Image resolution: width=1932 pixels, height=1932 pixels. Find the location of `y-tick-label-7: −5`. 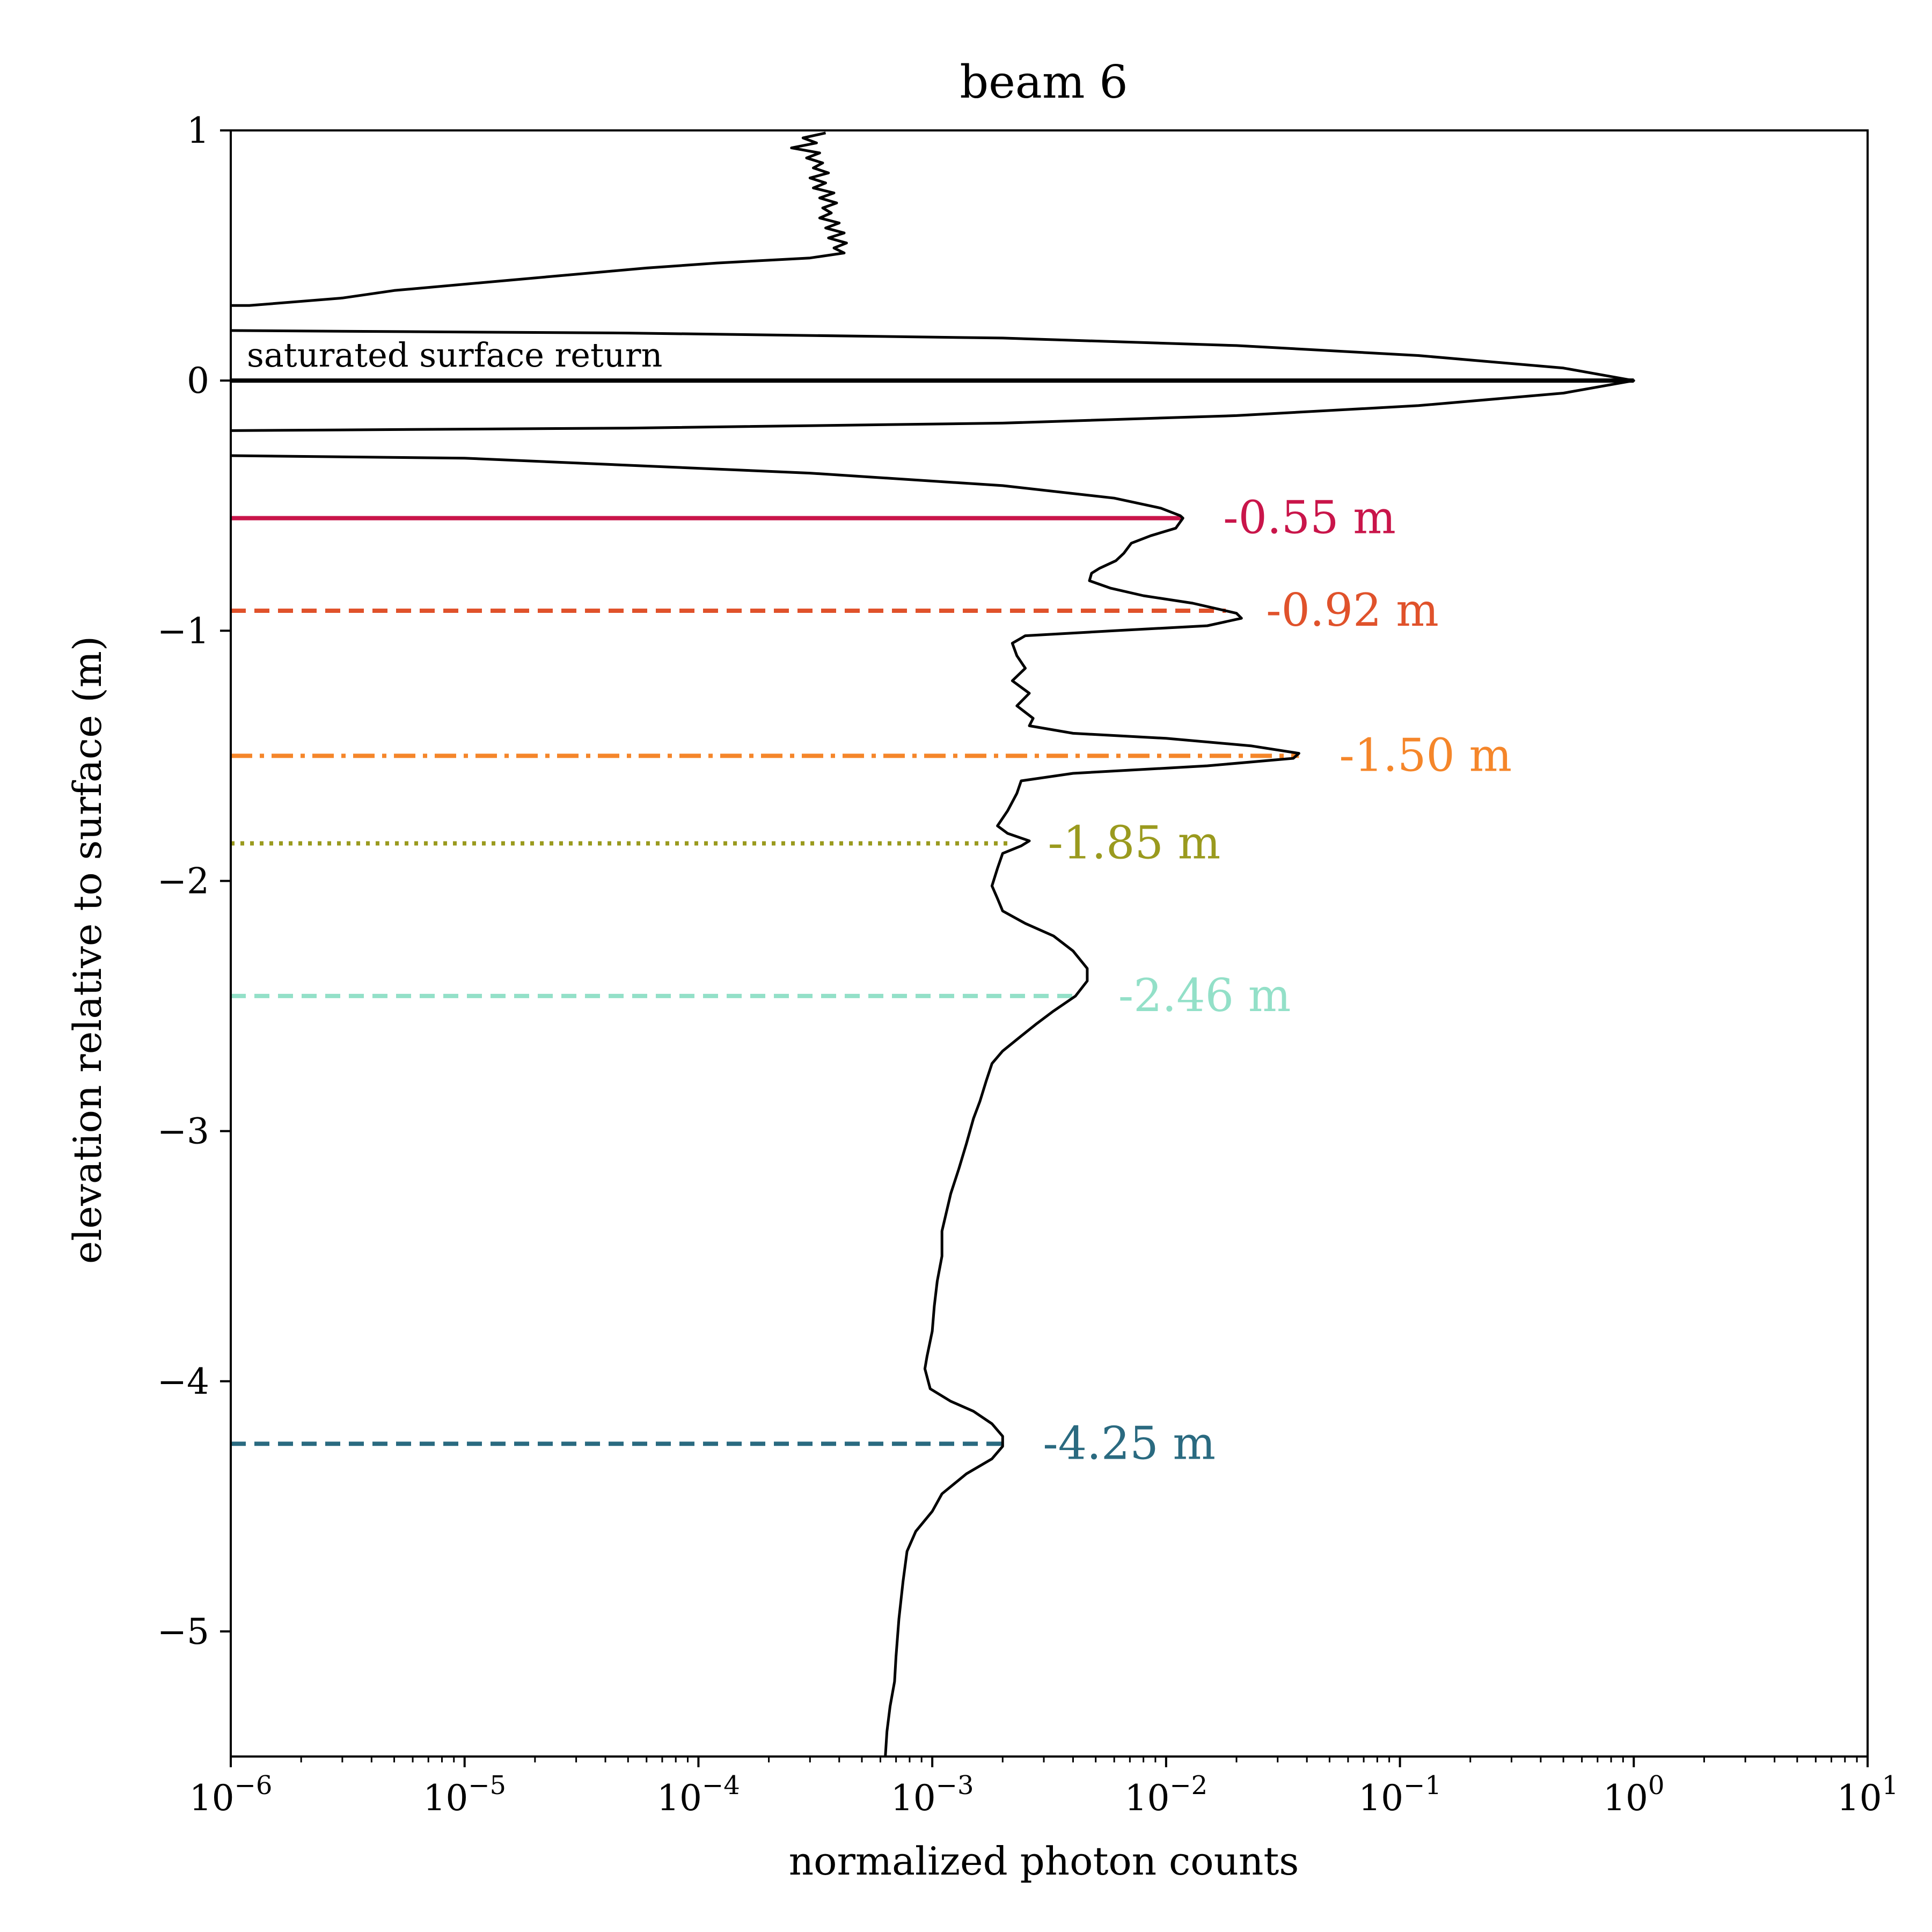

y-tick-label-7: −5 is located at coordinates (183, 1631).